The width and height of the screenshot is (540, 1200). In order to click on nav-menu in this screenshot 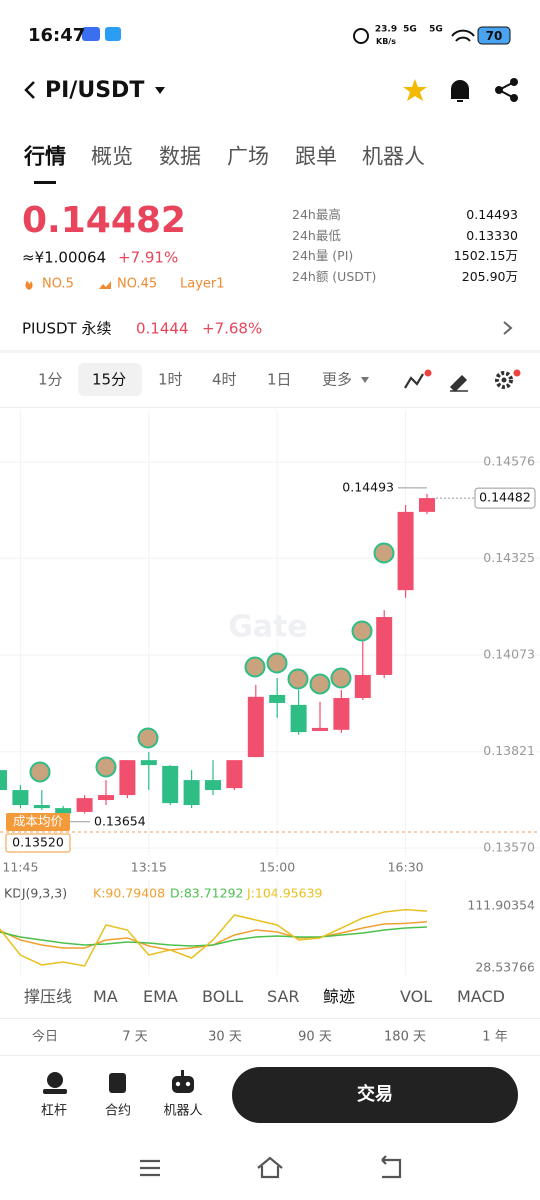, I will do `click(150, 1168)`.